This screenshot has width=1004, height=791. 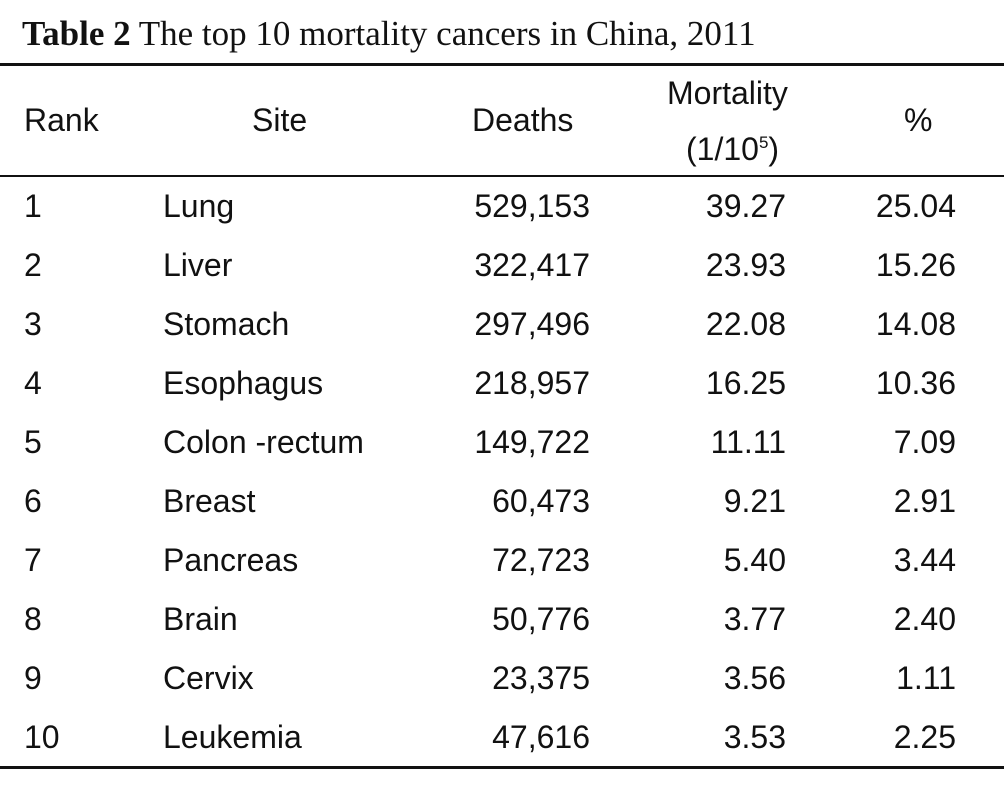 I want to click on table-top-rule, so click(x=502, y=64).